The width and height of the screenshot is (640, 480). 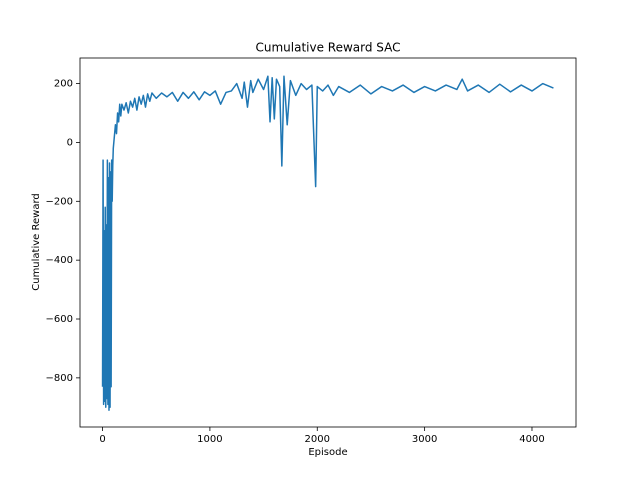 I want to click on x-tick-label: 4000, so click(x=531, y=439).